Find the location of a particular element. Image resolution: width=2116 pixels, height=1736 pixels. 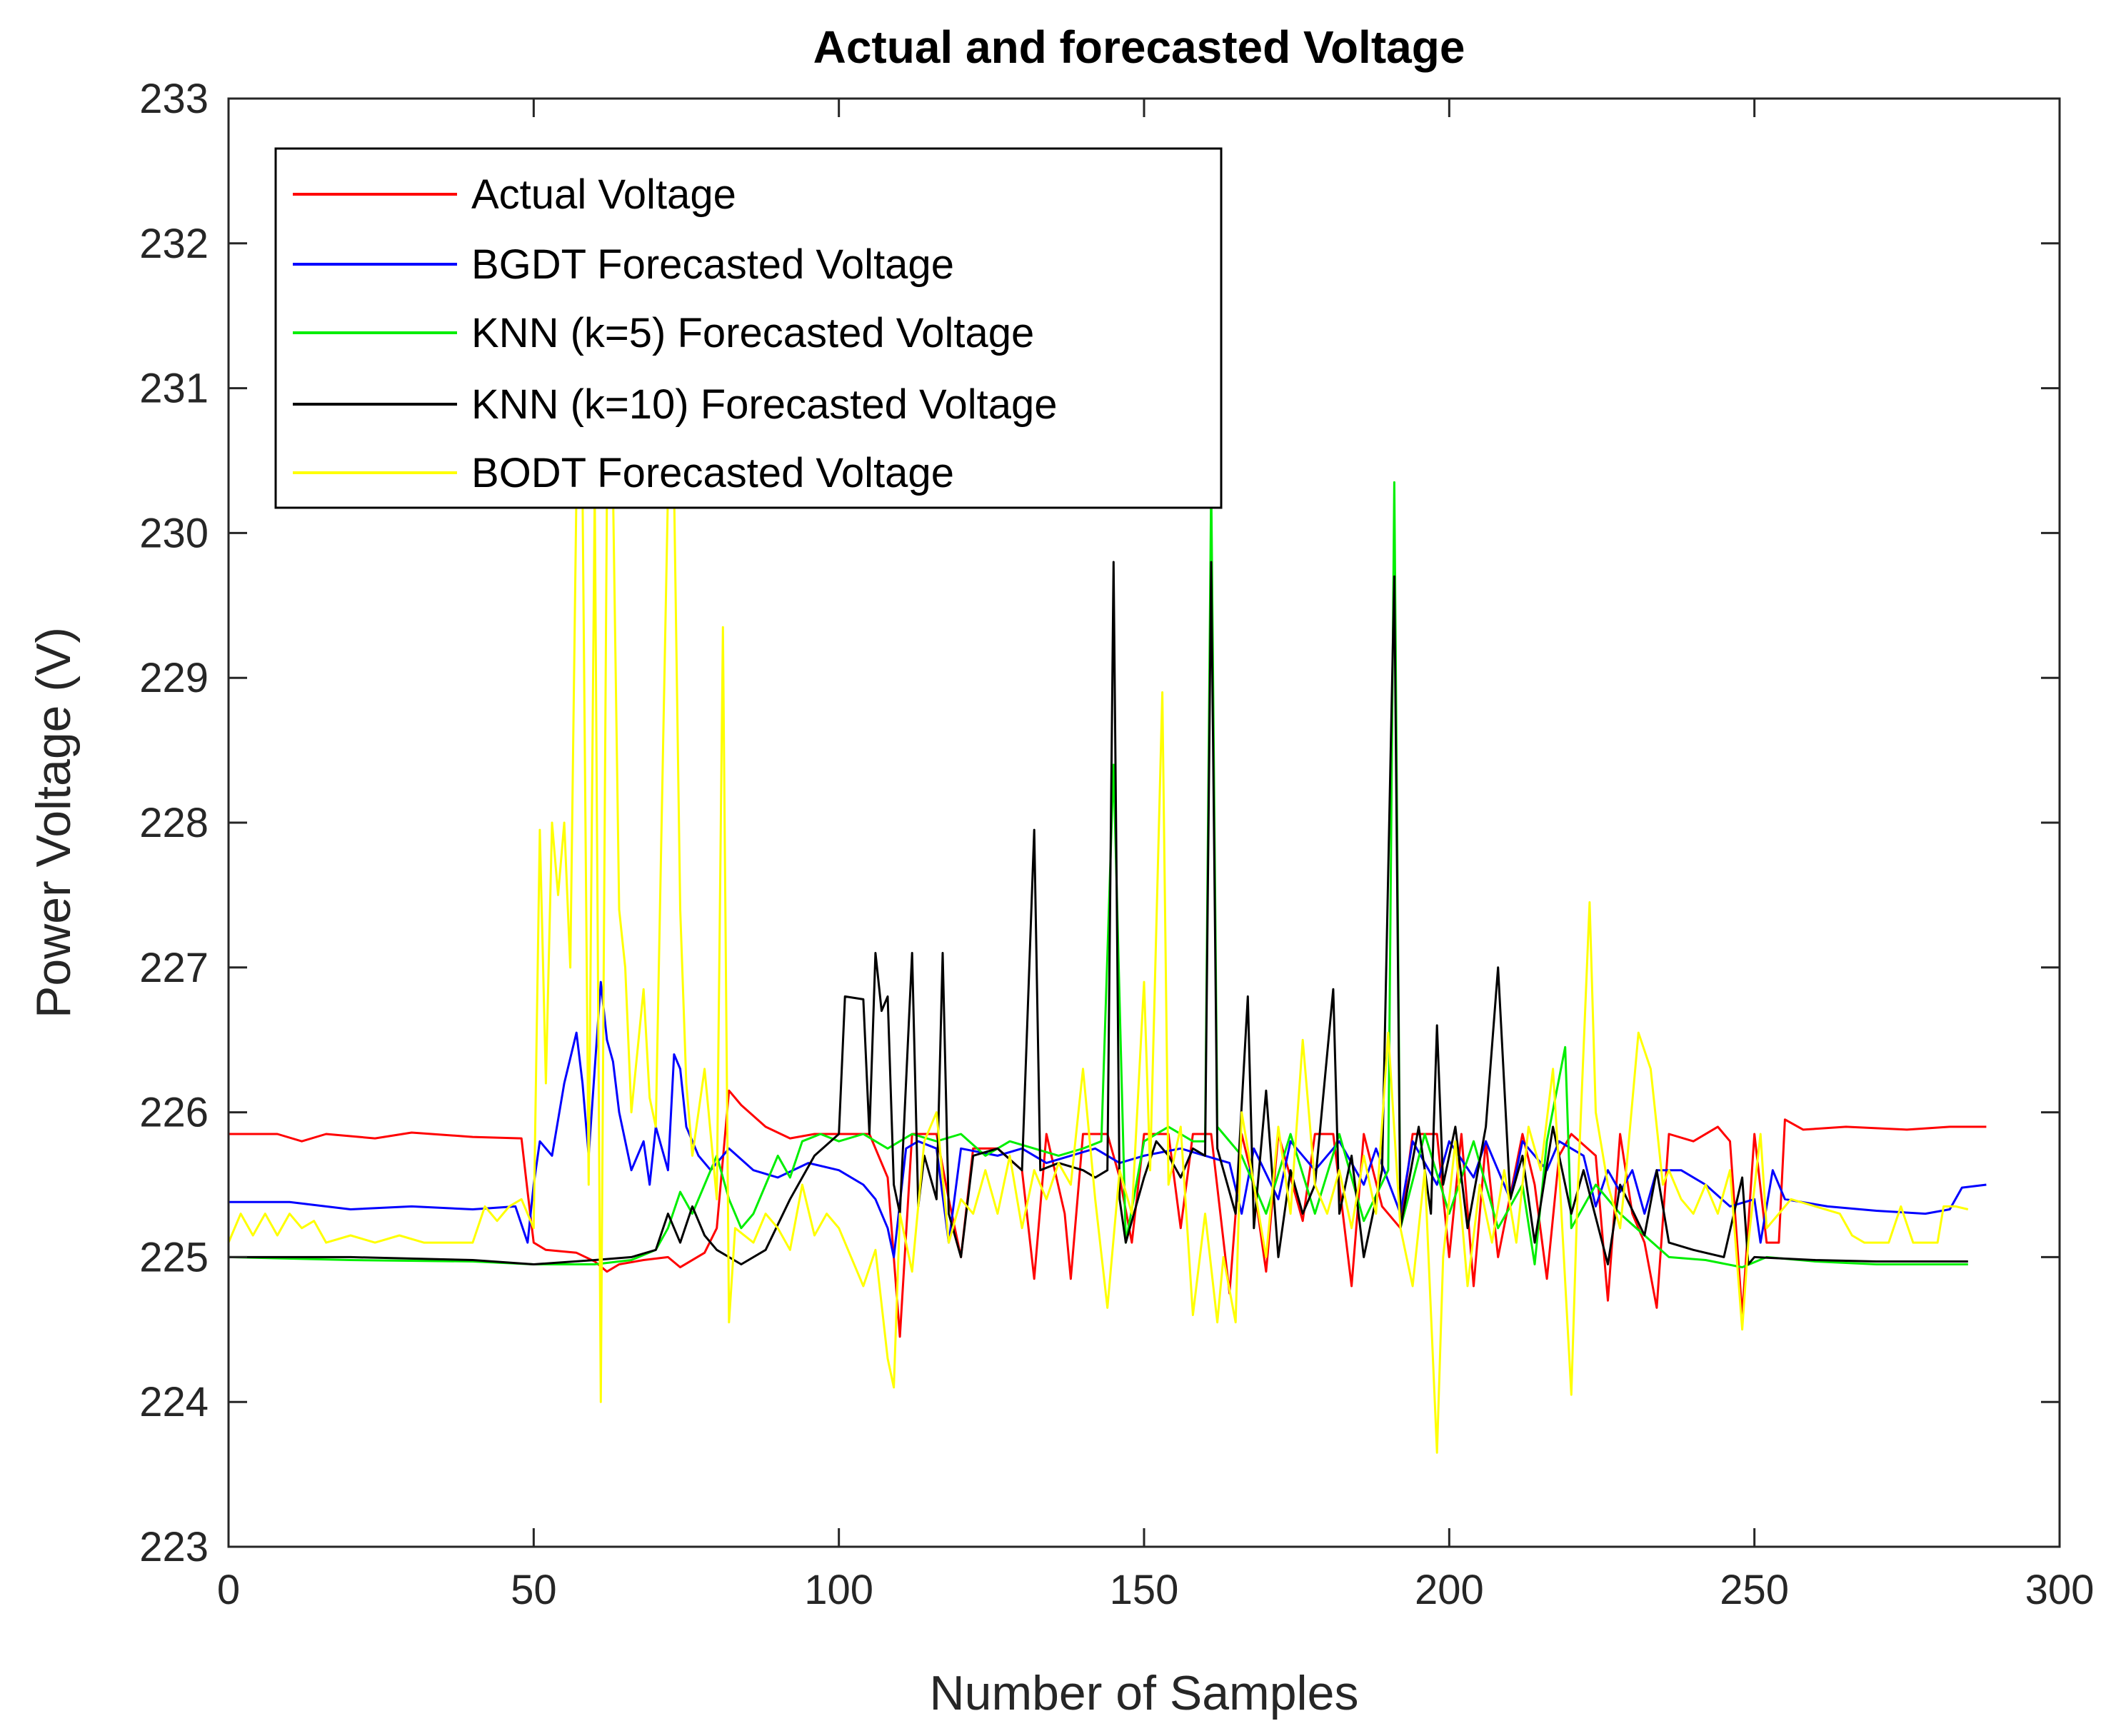

x-tick-label: 0 is located at coordinates (228, 1590).